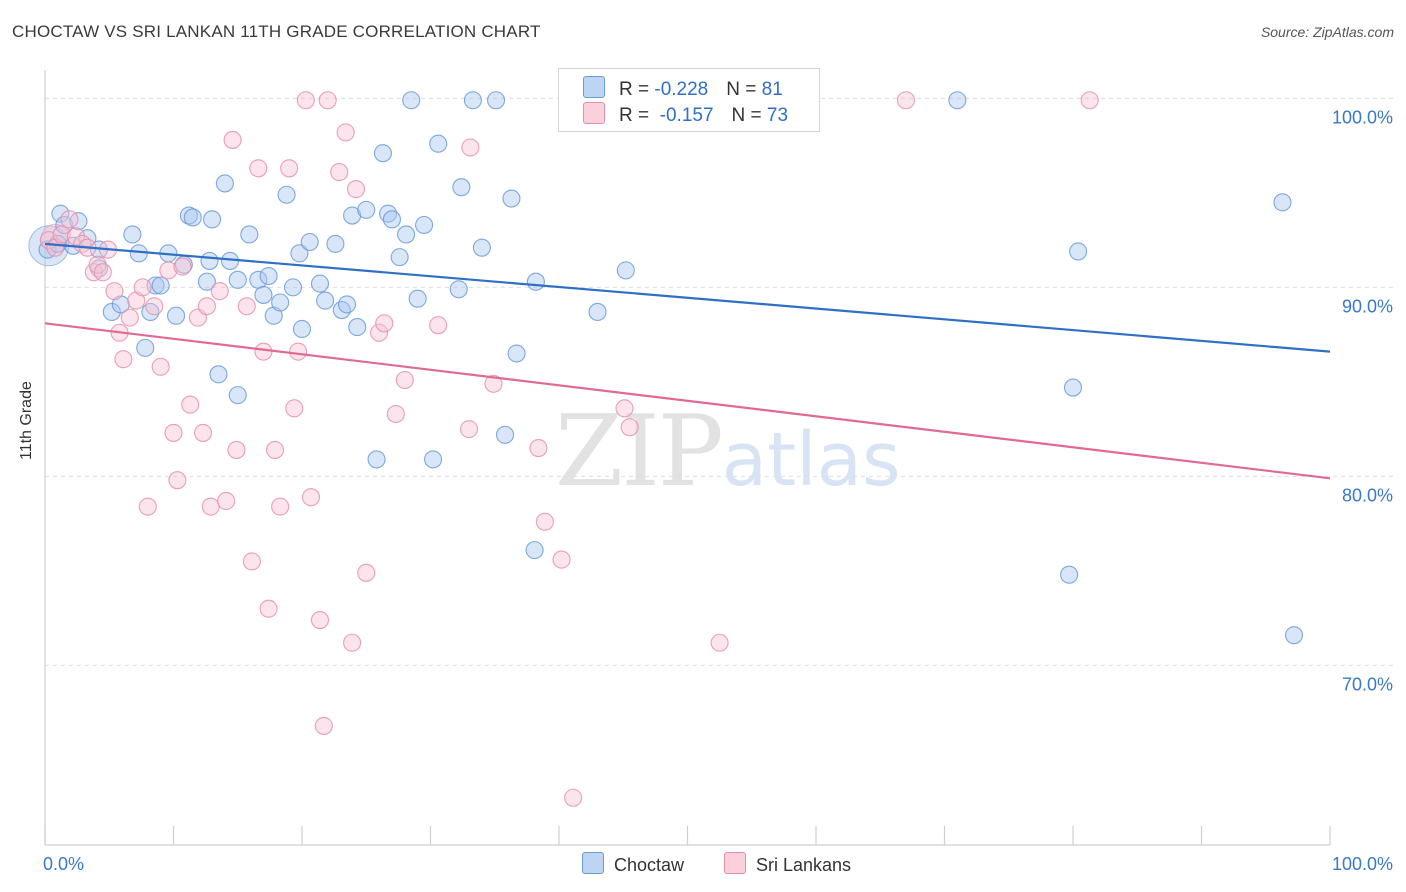  I want to click on legend-r-value: -0.228, so click(681, 89).